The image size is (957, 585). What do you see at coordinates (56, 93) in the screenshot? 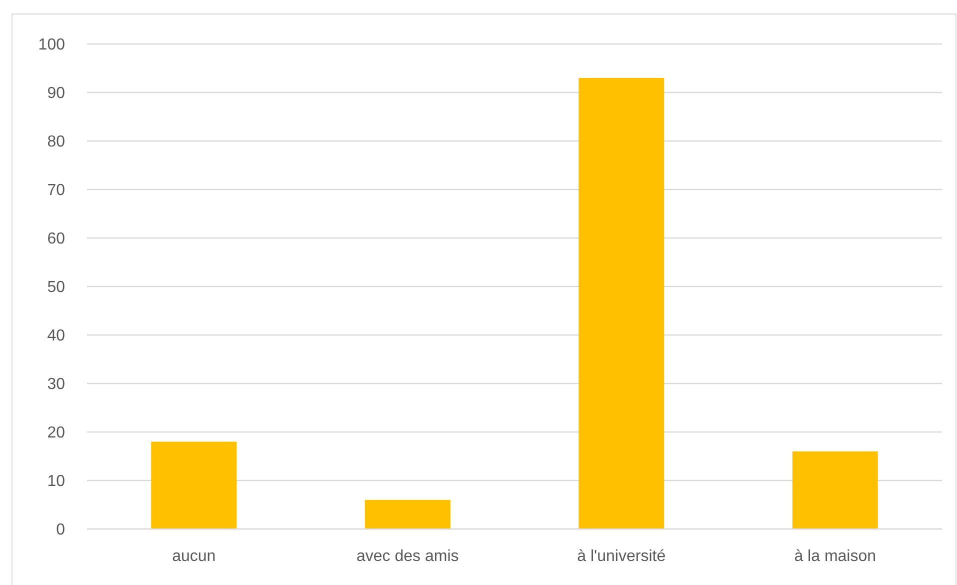
I see `y-tick-label: 90` at bounding box center [56, 93].